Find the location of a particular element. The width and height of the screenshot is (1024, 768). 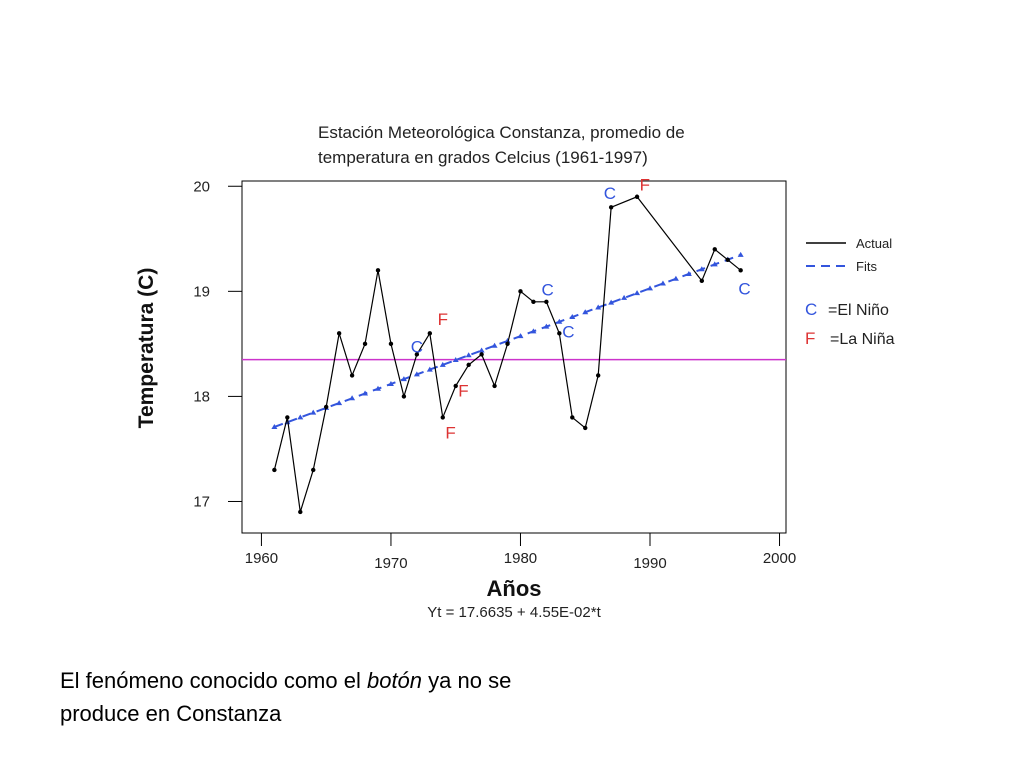

x-axis: 1960 1970 1980 1990 2000 is located at coordinates (520, 552).